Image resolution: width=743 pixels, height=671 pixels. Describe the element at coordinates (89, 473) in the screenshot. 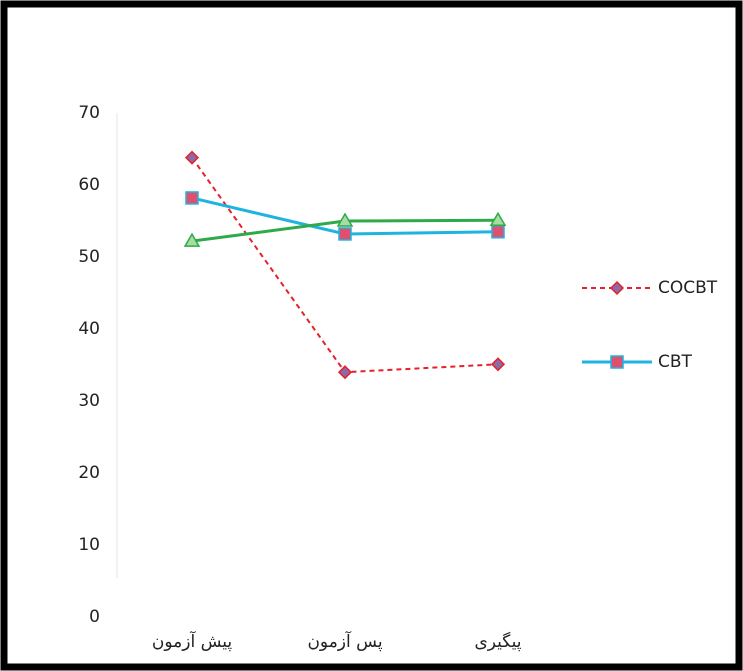

I see `y-tick-label: 20` at that location.